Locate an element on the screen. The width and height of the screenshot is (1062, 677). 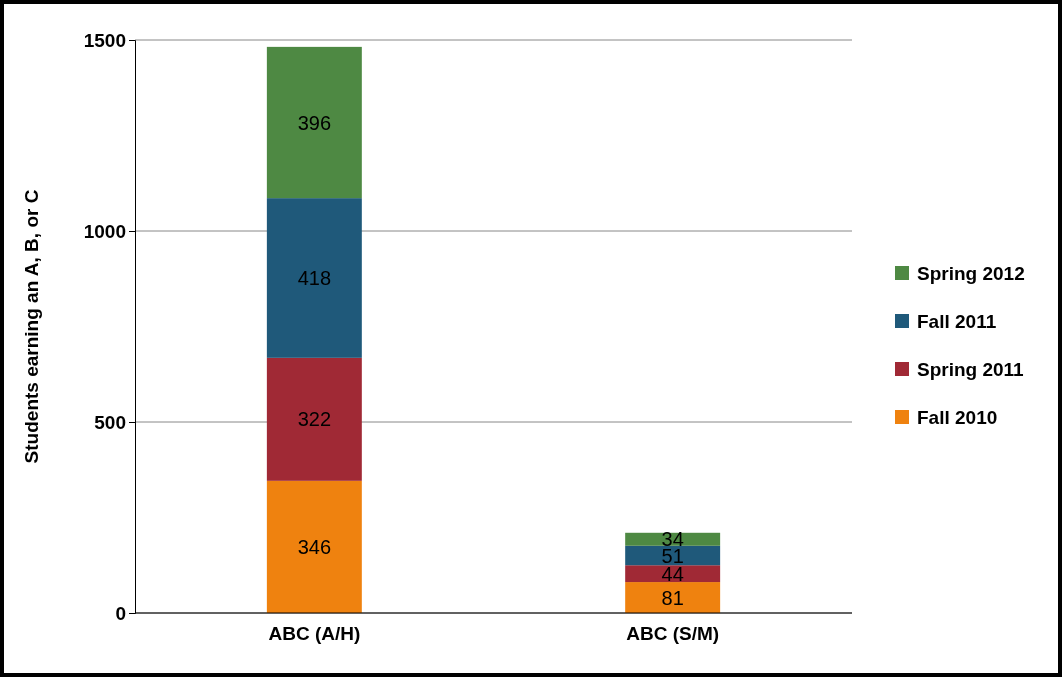
data-label: 346 is located at coordinates (314, 546).